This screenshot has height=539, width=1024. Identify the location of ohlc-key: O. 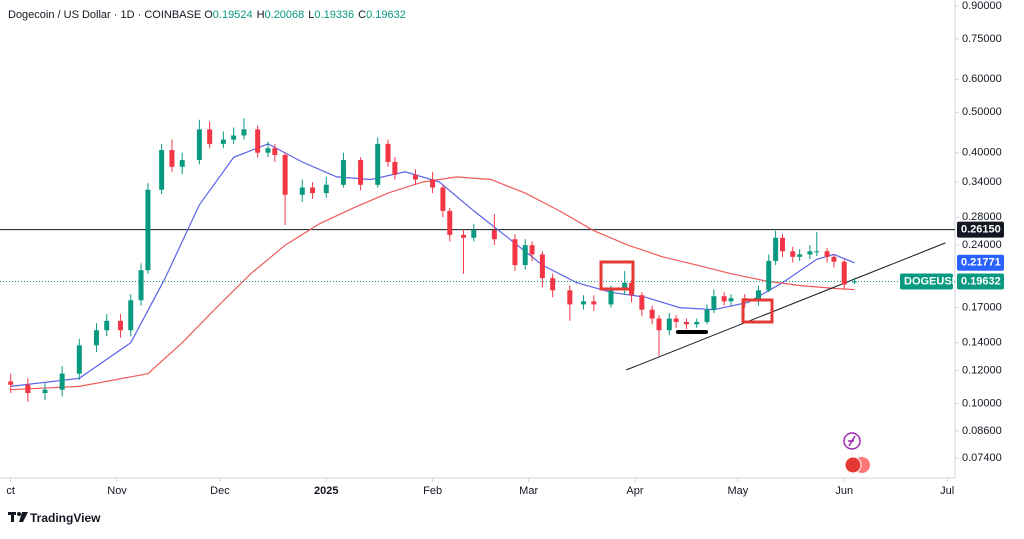
(208, 15).